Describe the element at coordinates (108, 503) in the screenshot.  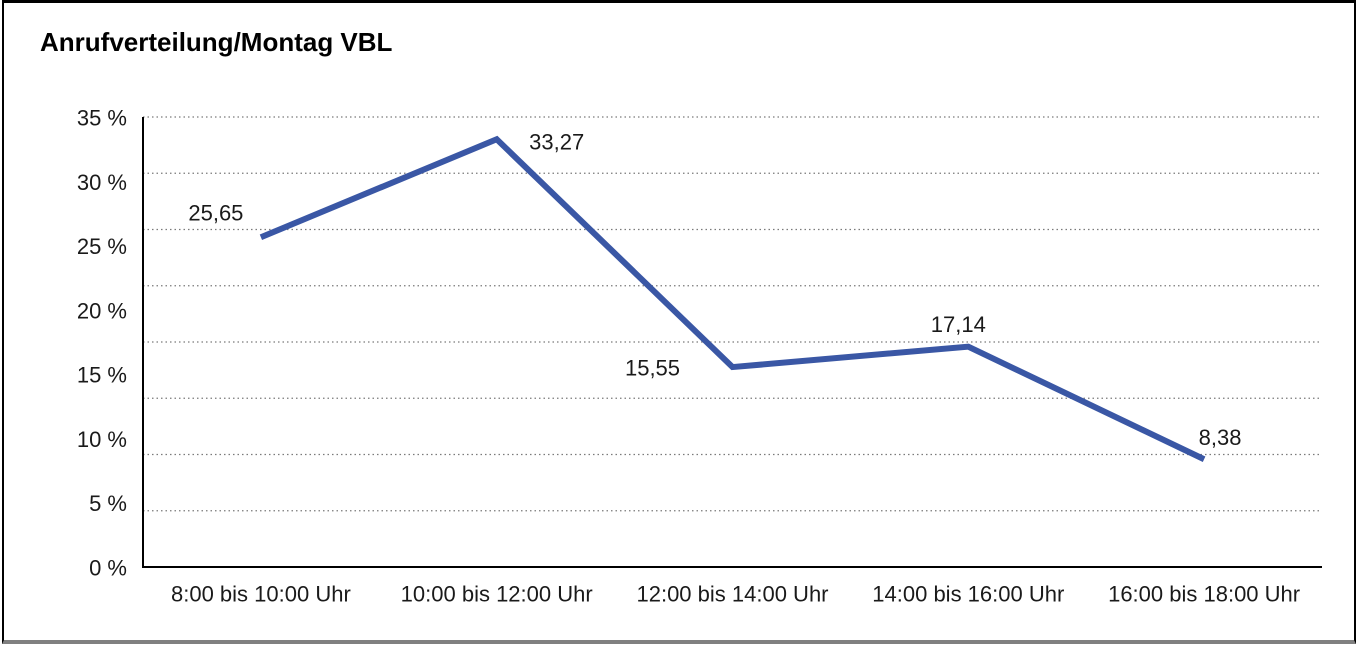
I see `y-tick-label: 5 %` at that location.